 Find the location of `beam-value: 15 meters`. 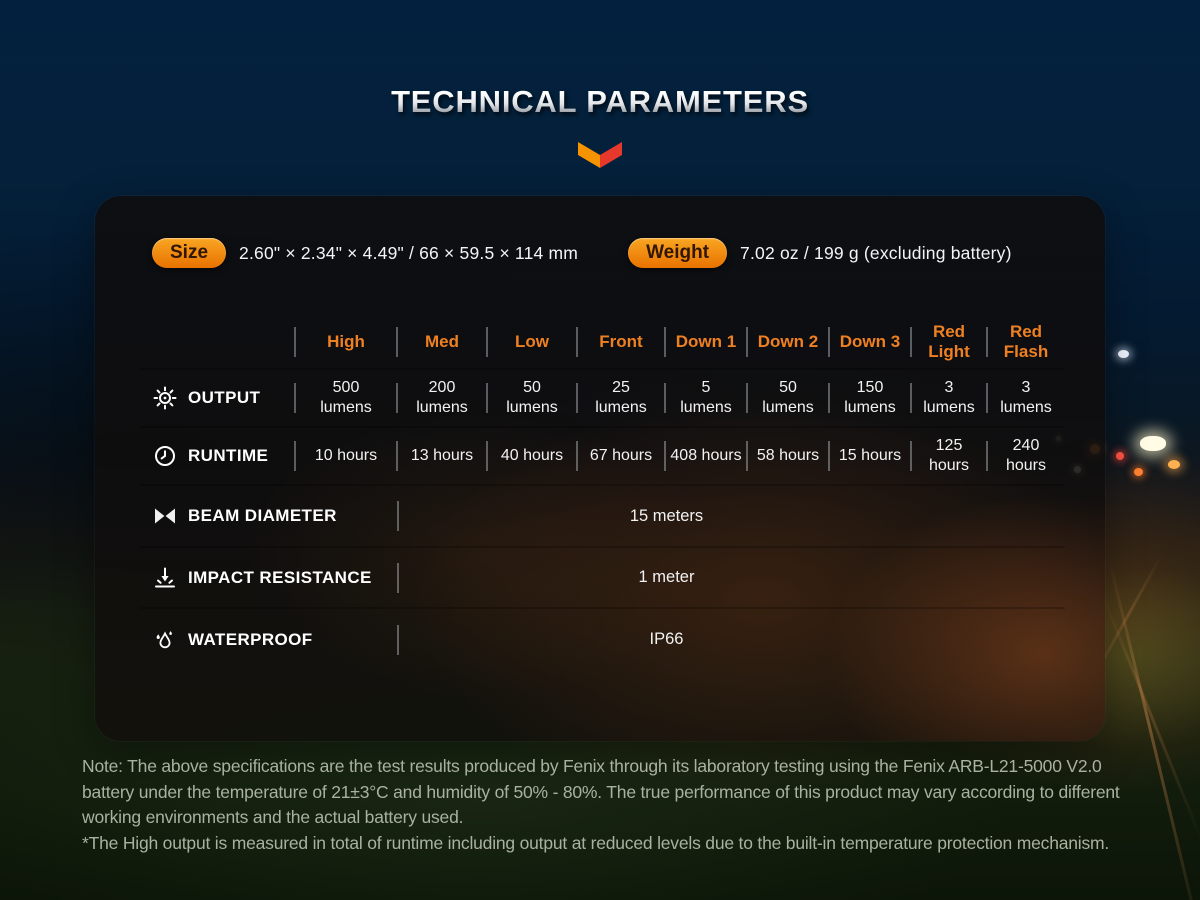

beam-value: 15 meters is located at coordinates (731, 516).